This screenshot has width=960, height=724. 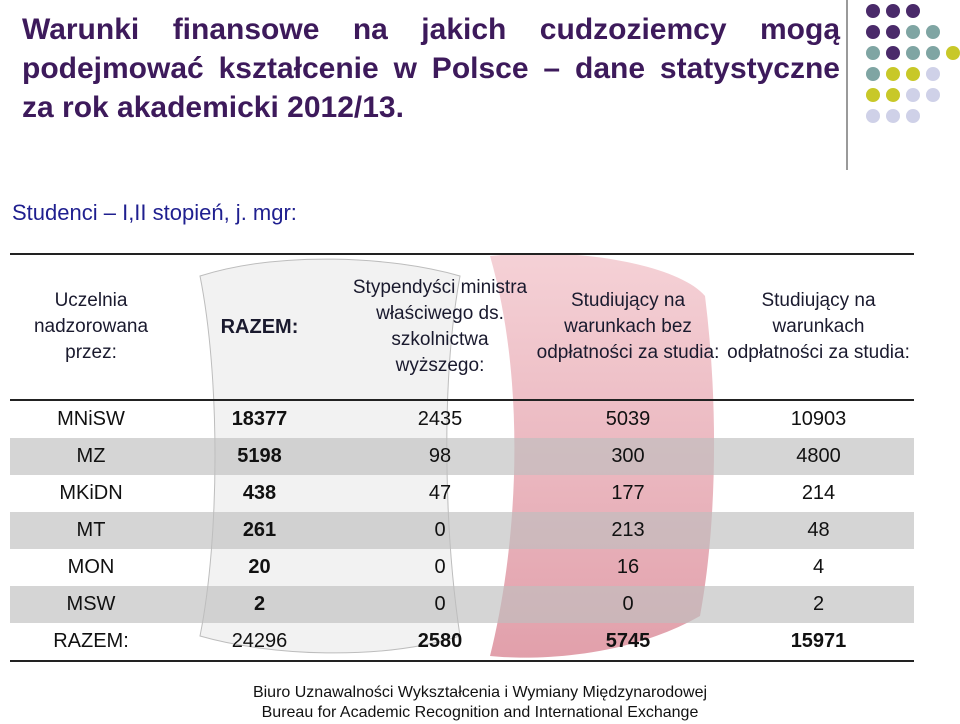 I want to click on cell-free: 213, so click(x=628, y=530).